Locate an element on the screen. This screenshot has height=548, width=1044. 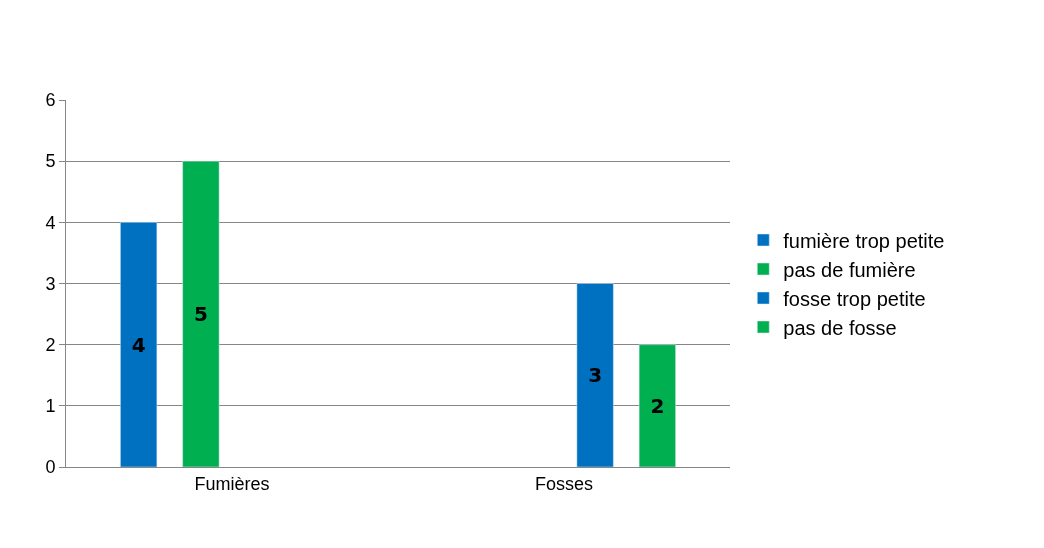
data-label: 2 is located at coordinates (657, 405).